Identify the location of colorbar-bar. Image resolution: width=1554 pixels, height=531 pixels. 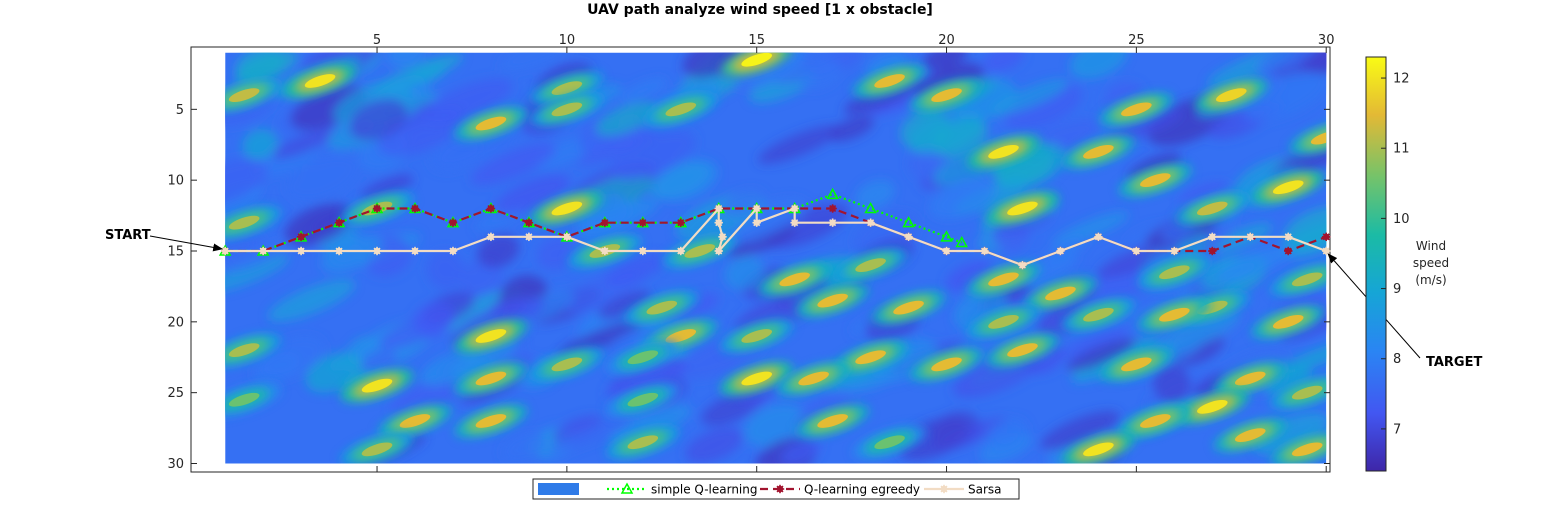
(1376, 264).